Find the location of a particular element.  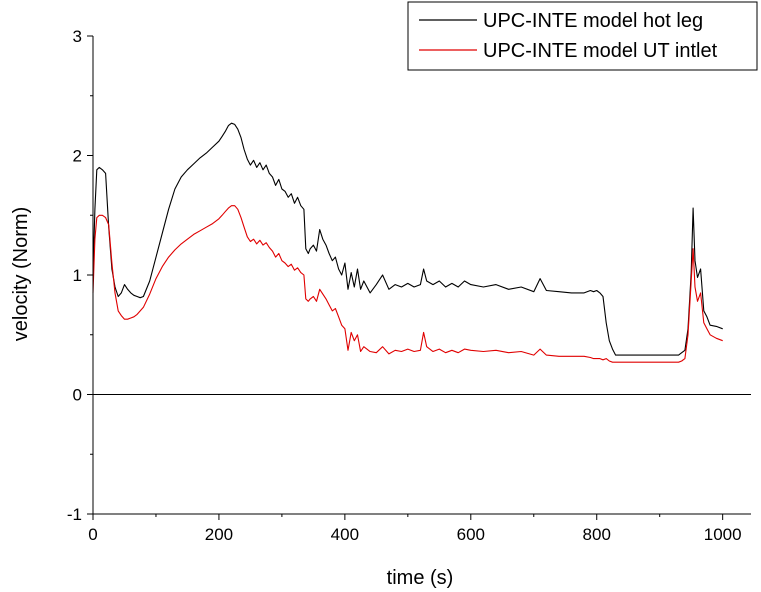

y-tick-label: -1 is located at coordinates (74, 514).